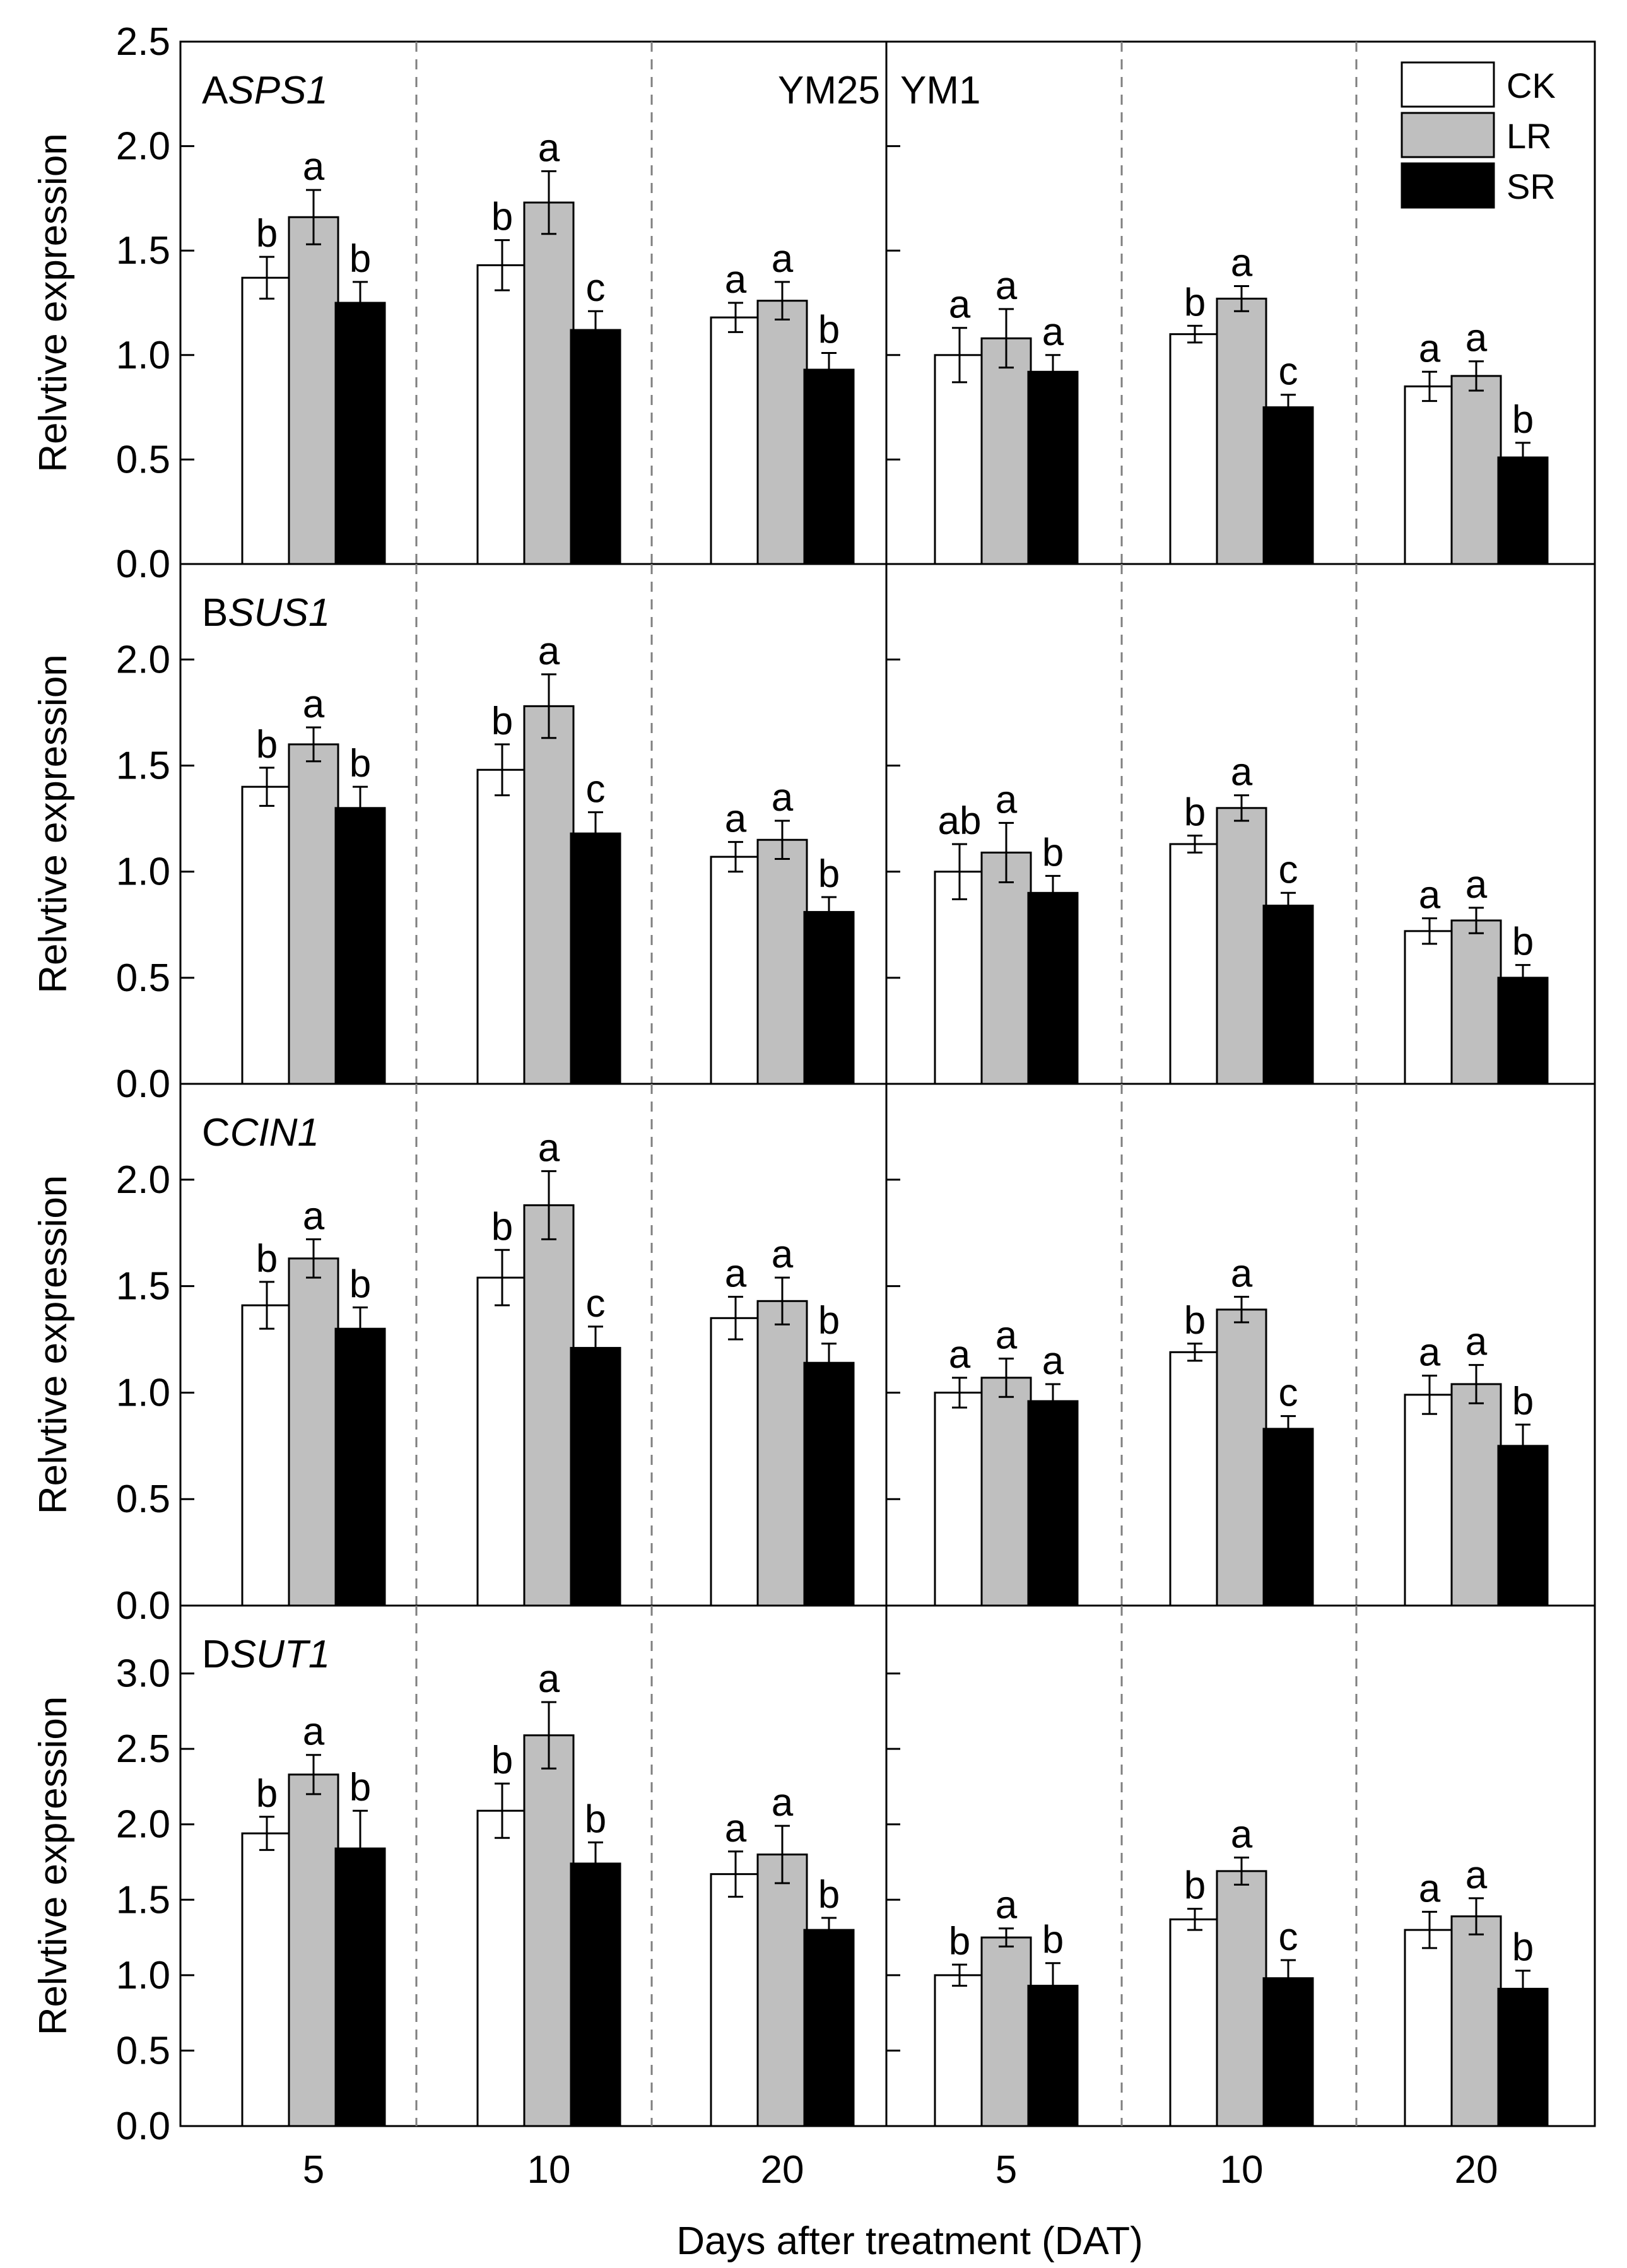 Image resolution: width=1627 pixels, height=2268 pixels. What do you see at coordinates (1523, 1031) in the screenshot?
I see `bar-YM1-20-SR` at bounding box center [1523, 1031].